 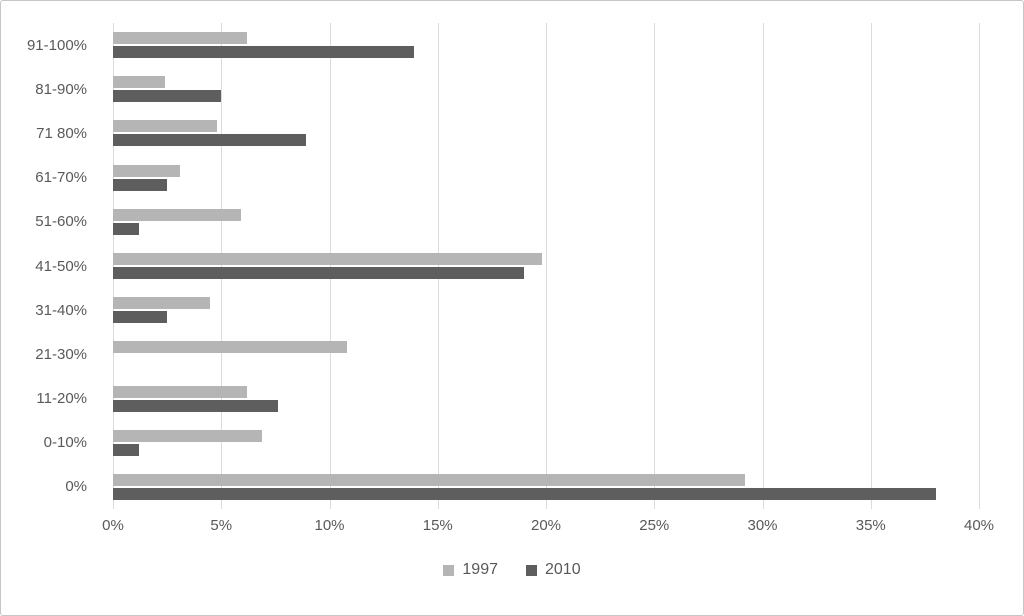 What do you see at coordinates (480, 569) in the screenshot?
I see `legend-label-1997: 1997` at bounding box center [480, 569].